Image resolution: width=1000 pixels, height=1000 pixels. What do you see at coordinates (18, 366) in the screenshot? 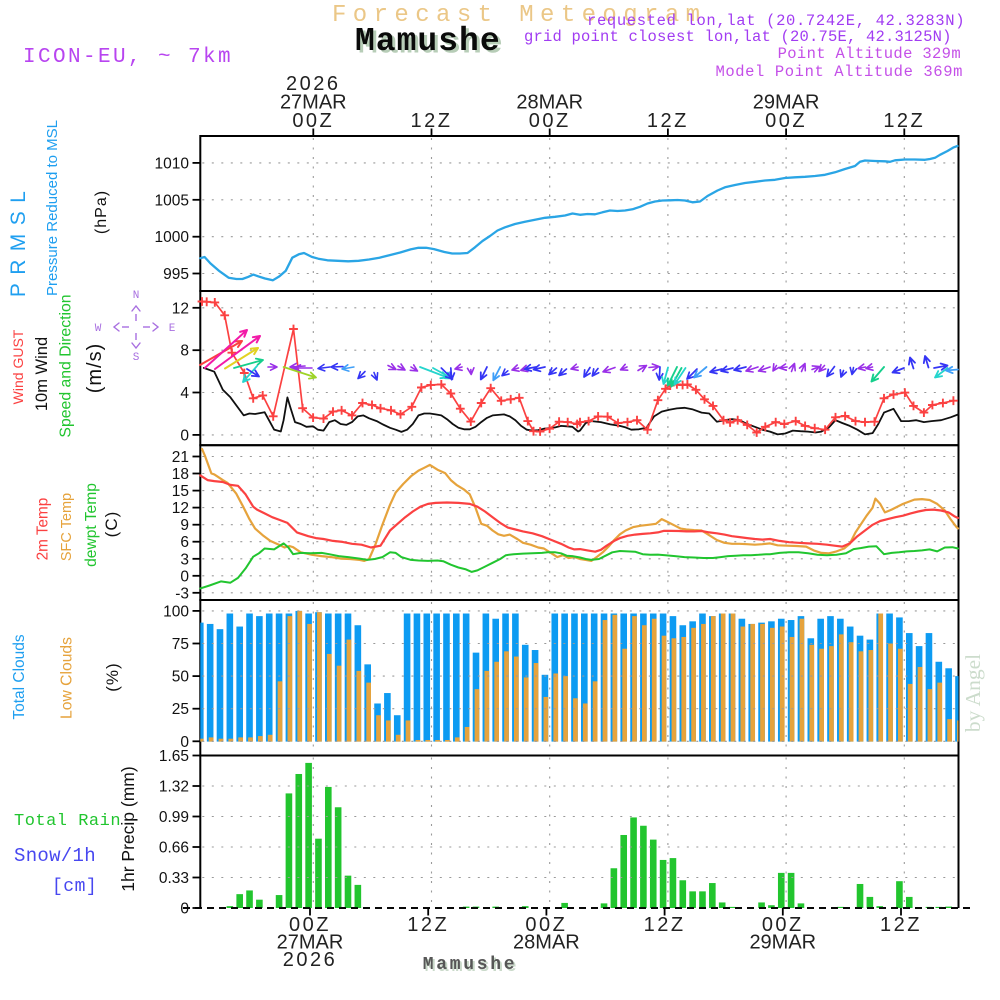
I see `svg-text: Wind GUST` at bounding box center [18, 366].